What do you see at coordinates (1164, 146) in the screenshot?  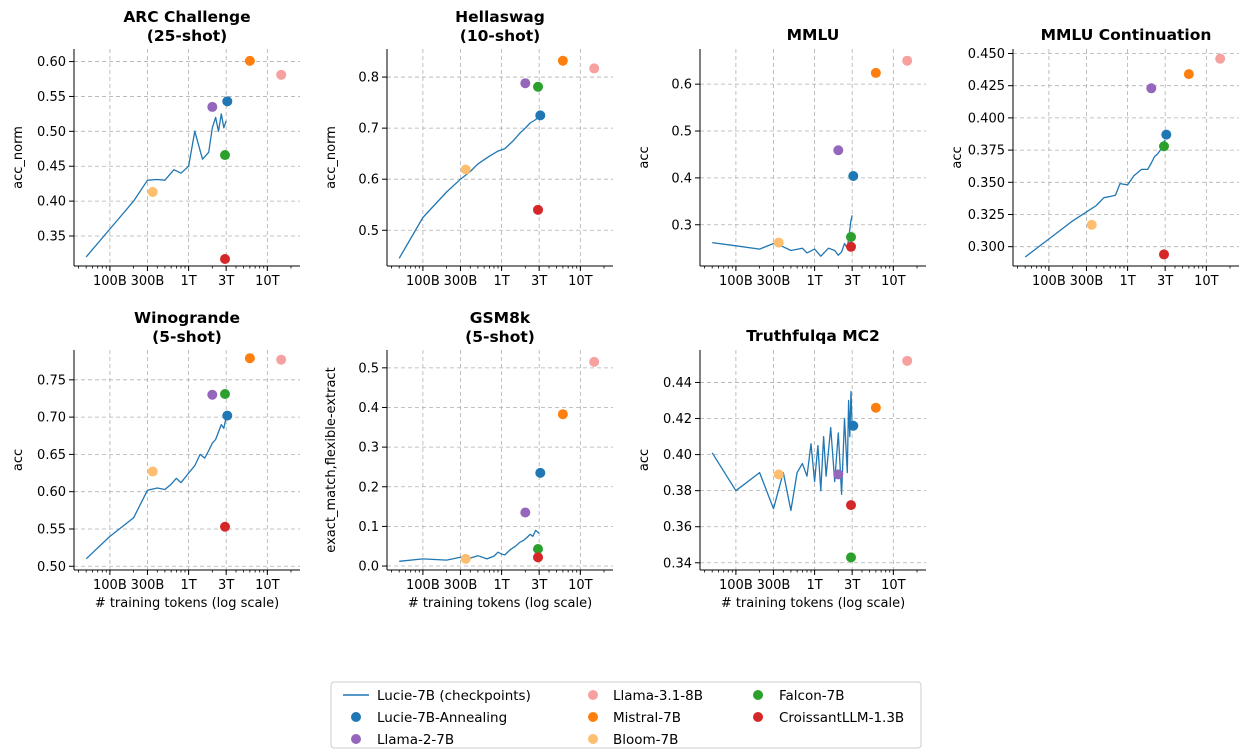 I see `panel-4-point-falcon-7b` at bounding box center [1164, 146].